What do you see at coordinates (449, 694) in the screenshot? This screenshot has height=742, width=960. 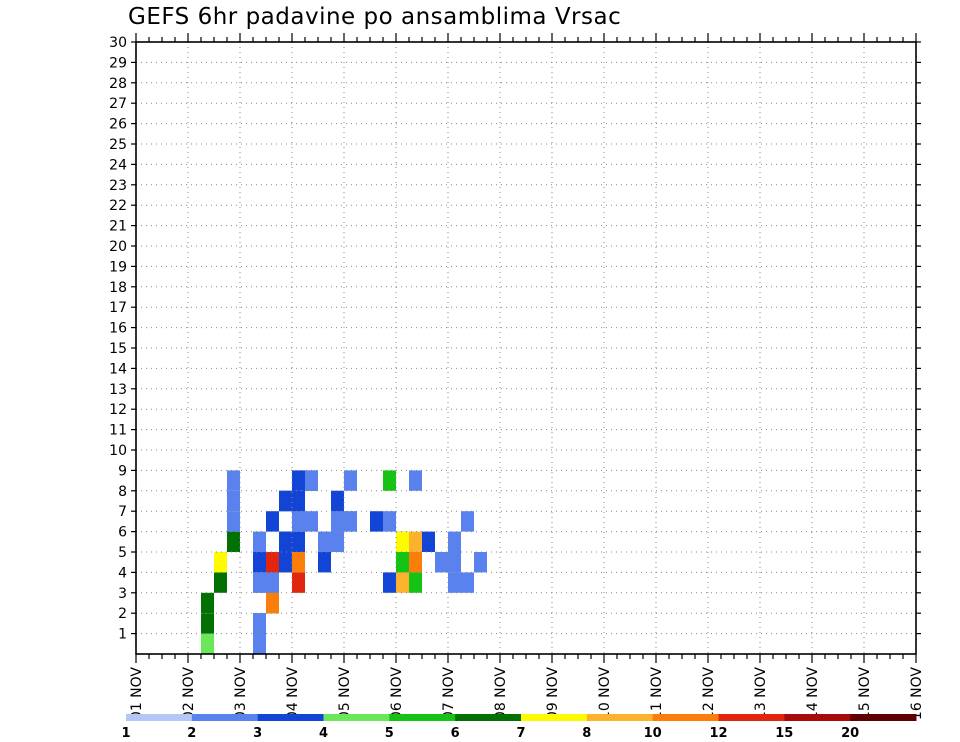 I see `x-tick-label: 07 NOV` at bounding box center [449, 694].